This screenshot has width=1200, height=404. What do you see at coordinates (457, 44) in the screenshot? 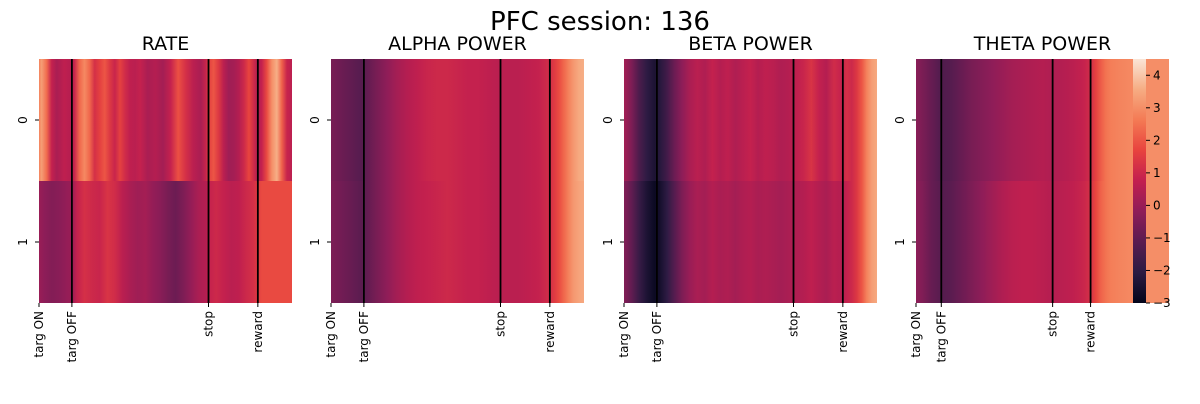
I see `panel-title: ALPHA POWER` at bounding box center [457, 44].